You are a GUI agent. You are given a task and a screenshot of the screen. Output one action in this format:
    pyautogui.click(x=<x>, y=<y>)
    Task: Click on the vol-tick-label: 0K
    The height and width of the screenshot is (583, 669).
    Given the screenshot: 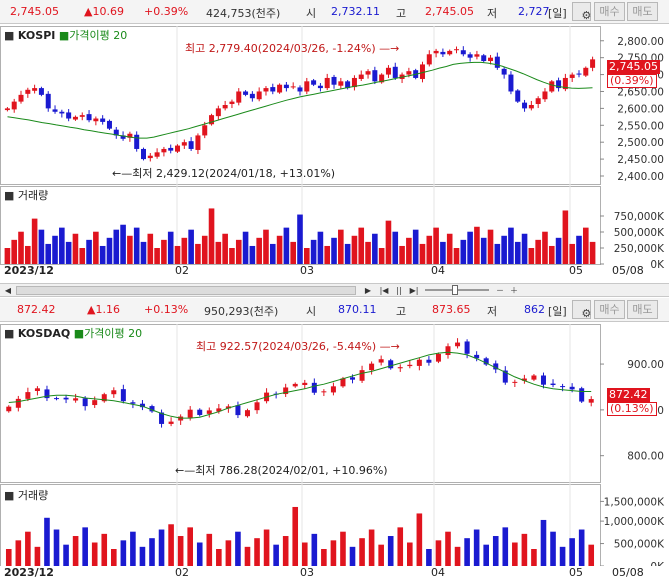 What is the action you would take?
    pyautogui.click(x=657, y=265)
    